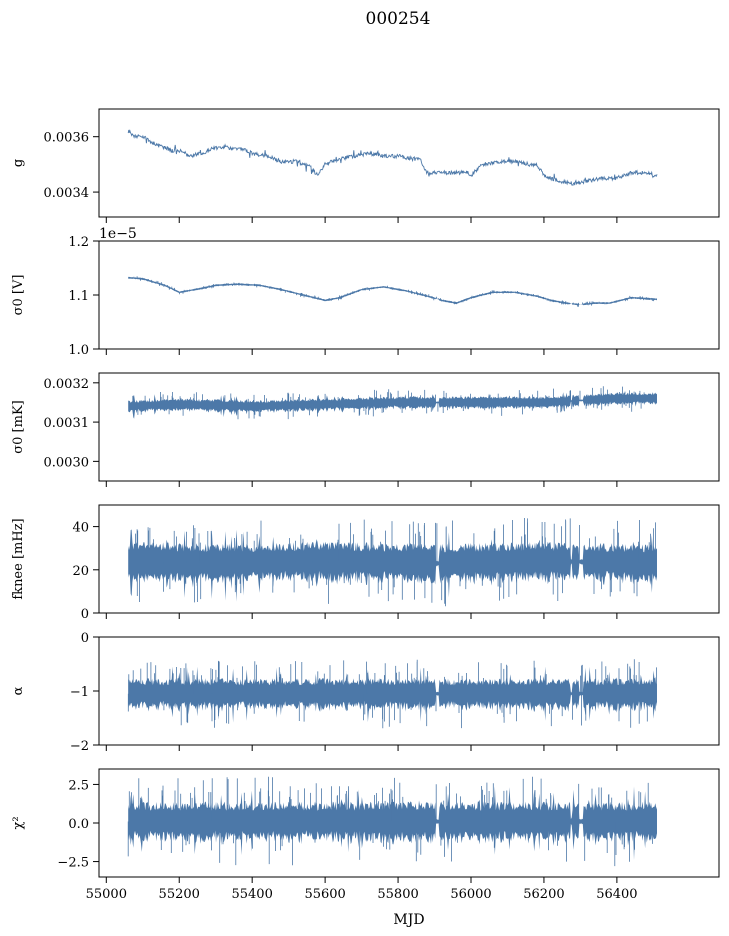 Image resolution: width=729 pixels, height=936 pixels. What do you see at coordinates (118, 234) in the screenshot?
I see `offset-label-sigma_v: 1e−5` at bounding box center [118, 234].